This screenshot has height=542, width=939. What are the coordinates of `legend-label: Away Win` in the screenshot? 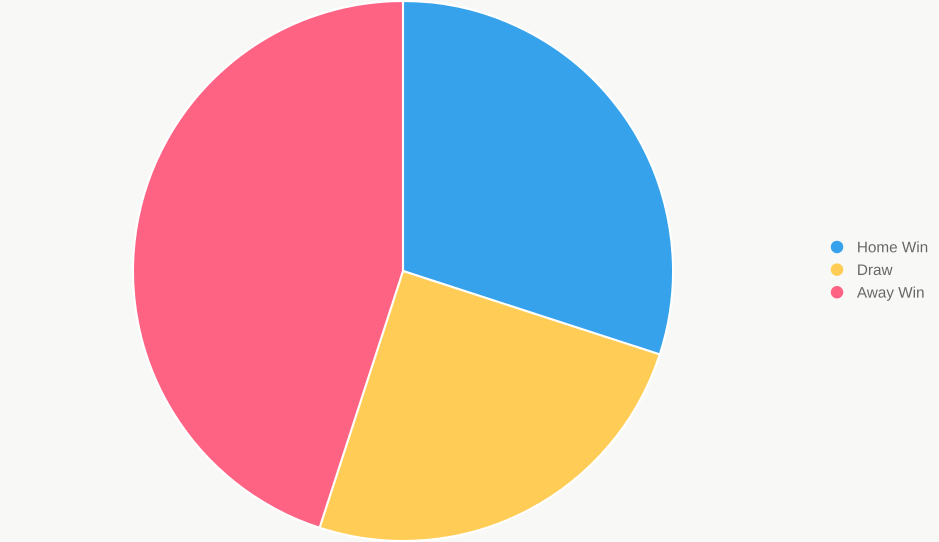 It's located at (890, 293).